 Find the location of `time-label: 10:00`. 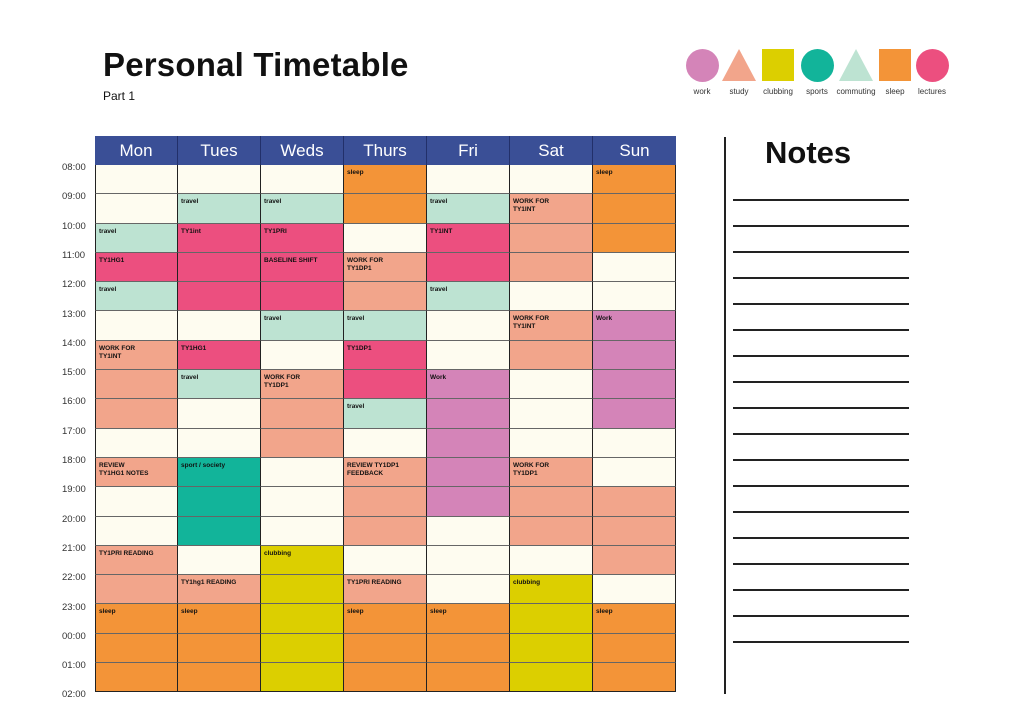

time-label: 10:00 is located at coordinates (74, 226).